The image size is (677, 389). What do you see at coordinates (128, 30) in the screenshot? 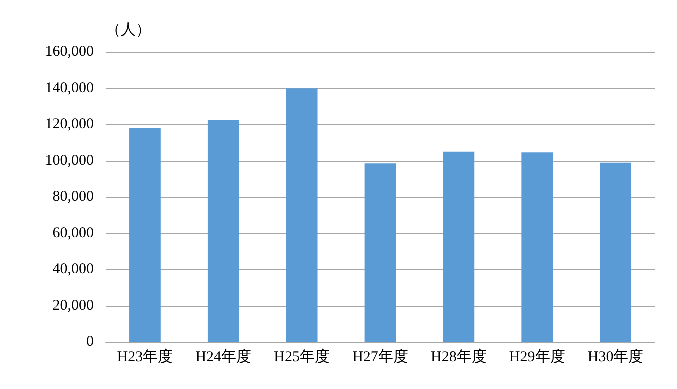
I see `y-axis-title: （人）` at bounding box center [128, 30].